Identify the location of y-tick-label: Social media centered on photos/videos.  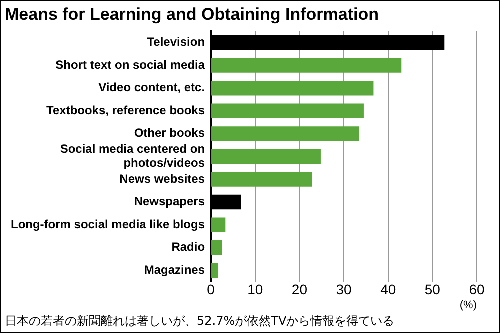
(133, 156).